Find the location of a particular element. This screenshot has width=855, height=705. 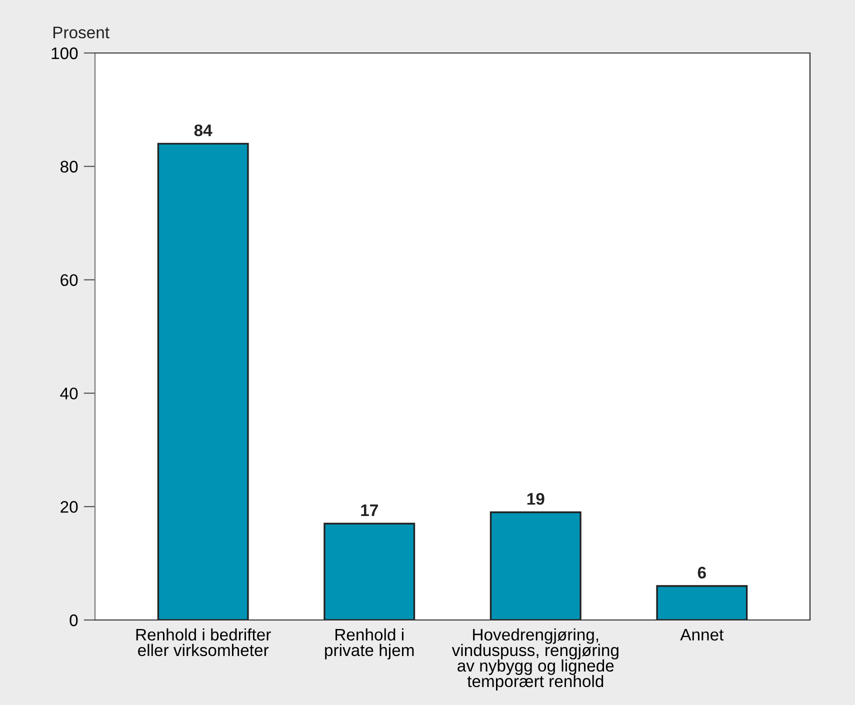

data-label: 17 is located at coordinates (369, 510).